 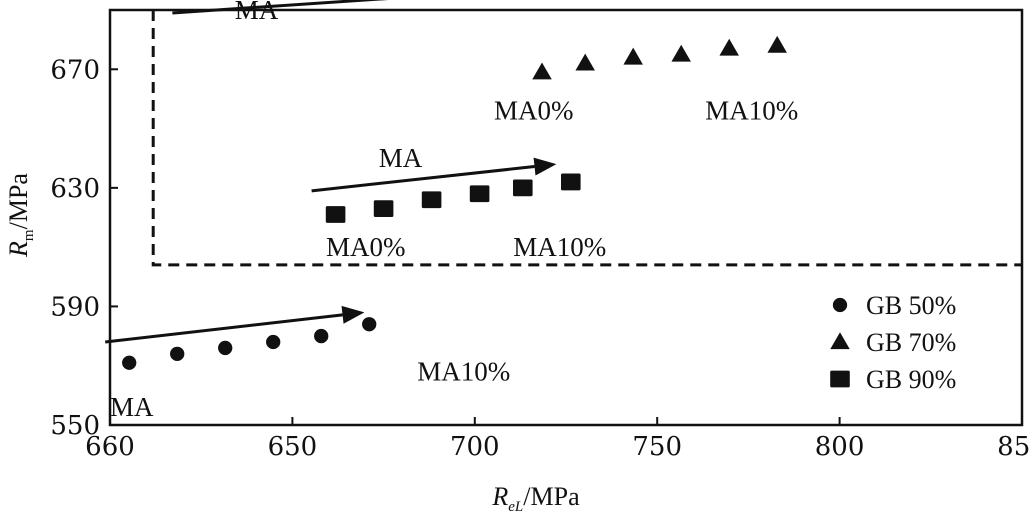 What do you see at coordinates (535, 498) in the screenshot?
I see `x-axis-label: ReL/MPa` at bounding box center [535, 498].